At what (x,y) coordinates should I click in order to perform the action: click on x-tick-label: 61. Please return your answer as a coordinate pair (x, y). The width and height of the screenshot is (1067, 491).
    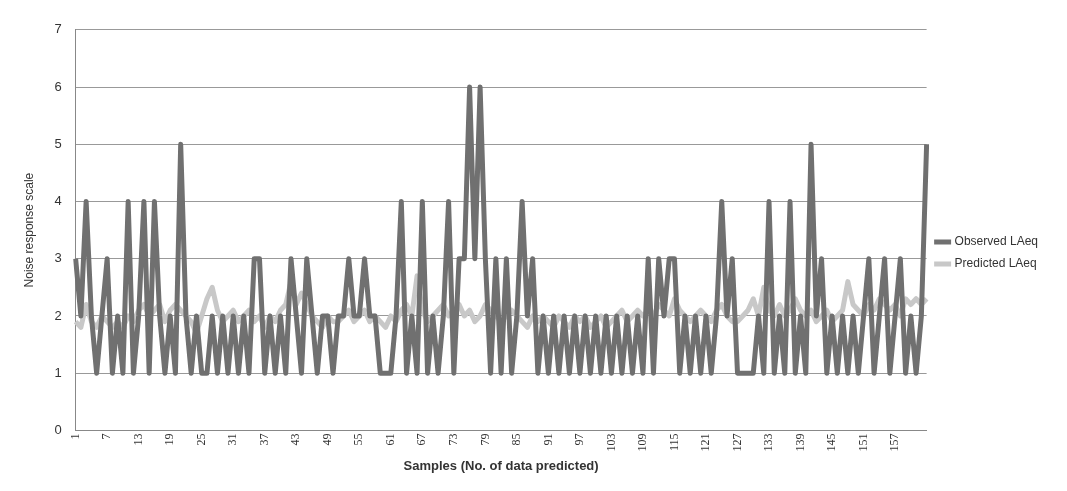
    Looking at the image, I should click on (389, 439).